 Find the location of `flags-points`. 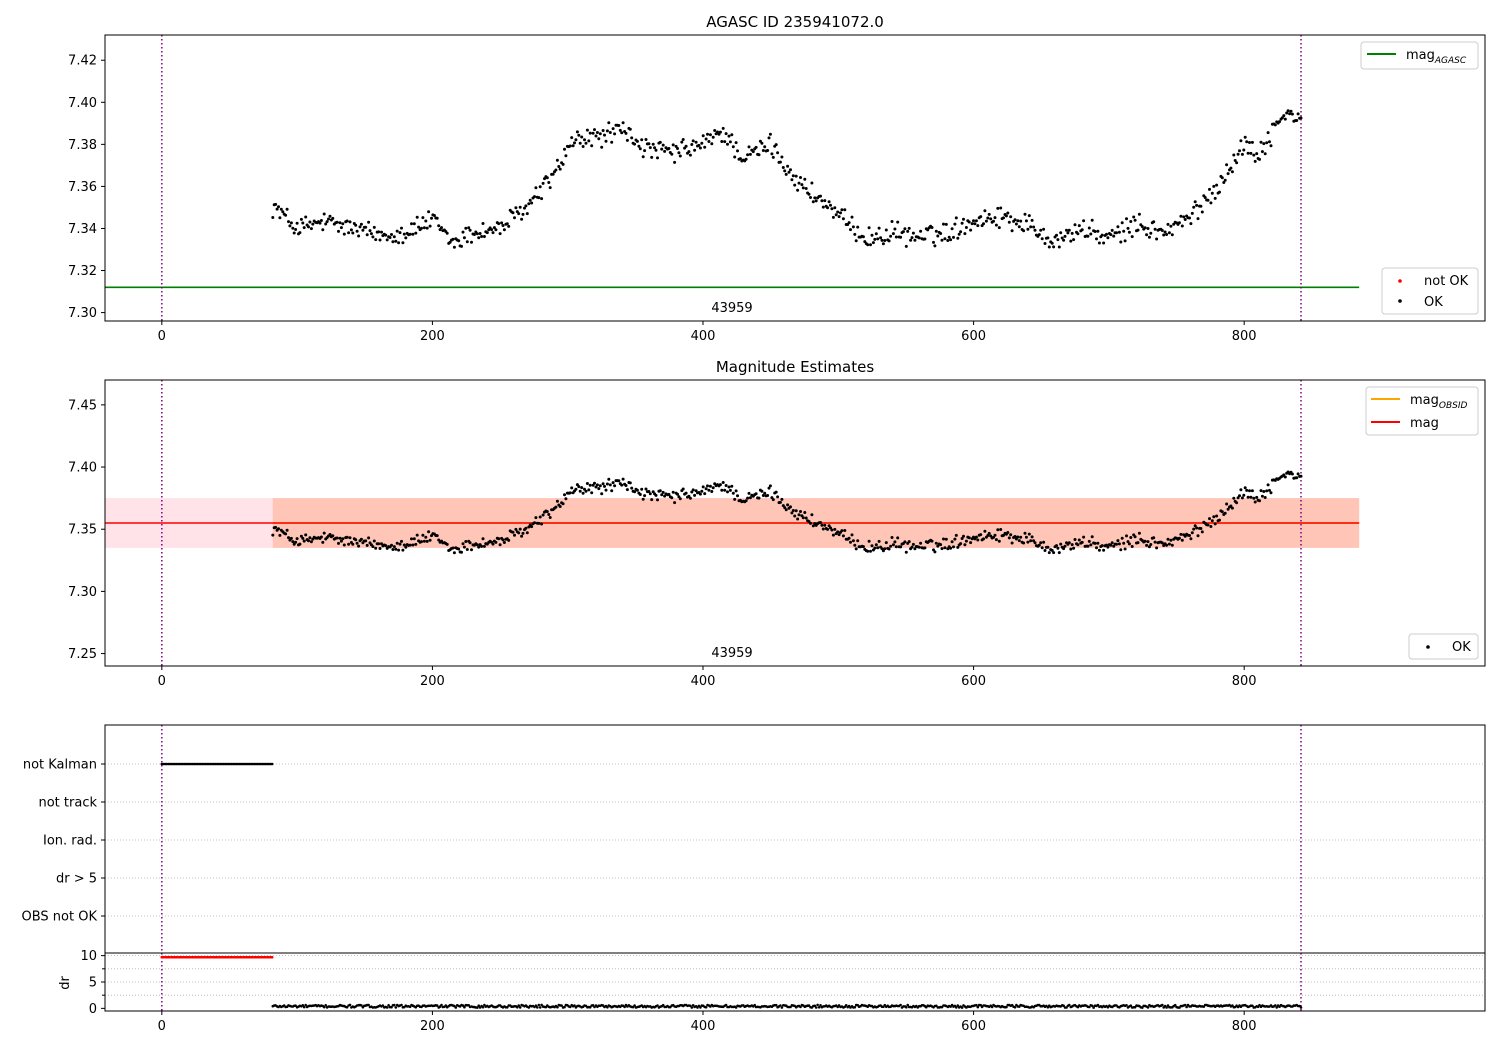

flags-points is located at coordinates (217, 764).